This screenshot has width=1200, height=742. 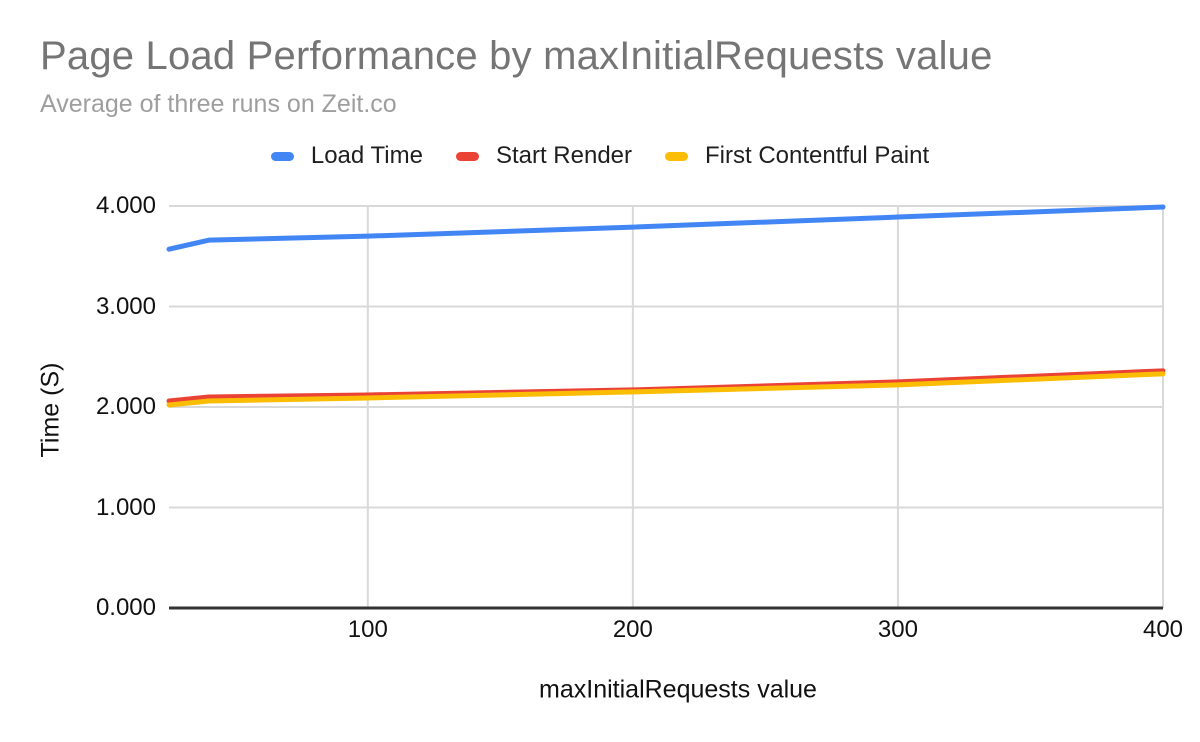 I want to click on chart-subtitle: Average of three runs on Zeit.co, so click(x=218, y=104).